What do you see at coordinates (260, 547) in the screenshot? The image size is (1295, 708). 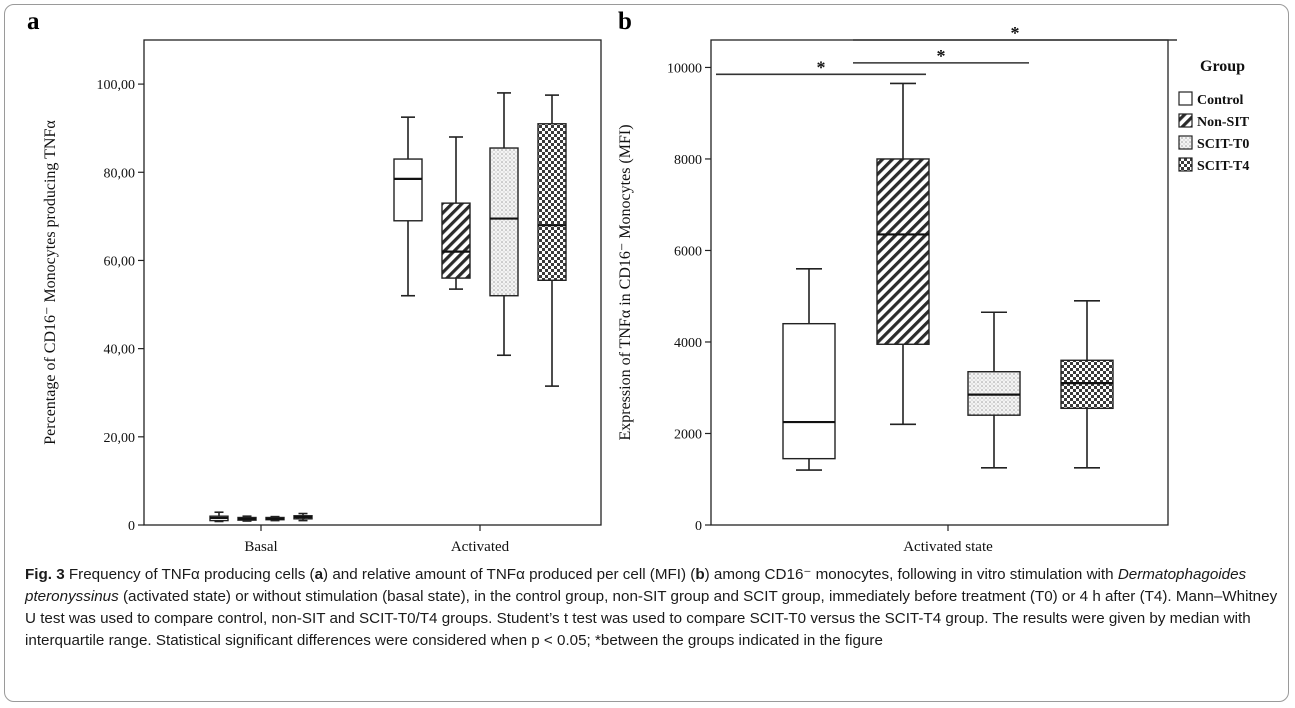 I see `panel-a-xtick-label: Basal` at bounding box center [260, 547].